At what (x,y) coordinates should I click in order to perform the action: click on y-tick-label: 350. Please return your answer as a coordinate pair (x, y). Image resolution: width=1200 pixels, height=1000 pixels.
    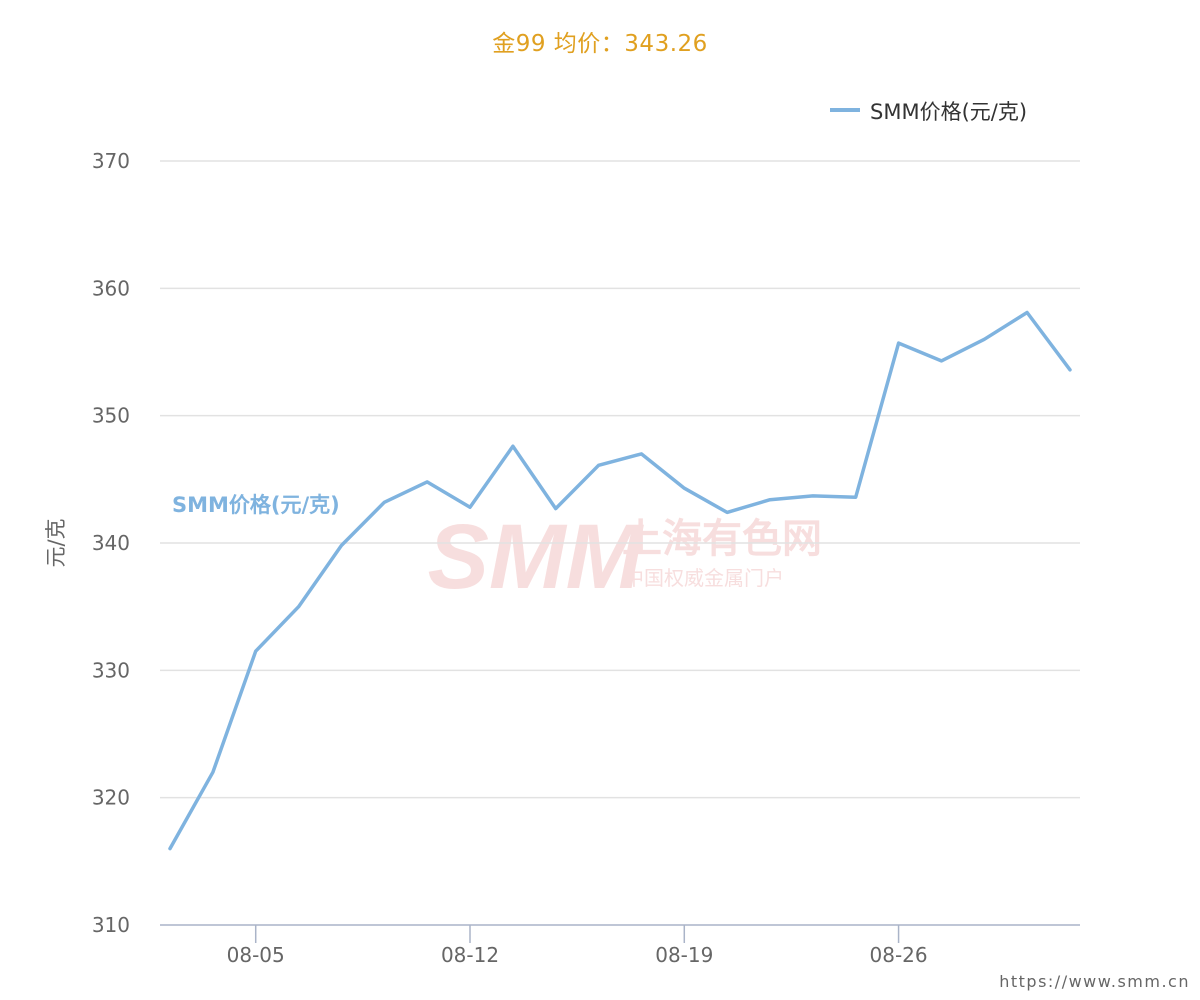
    Looking at the image, I should click on (111, 416).